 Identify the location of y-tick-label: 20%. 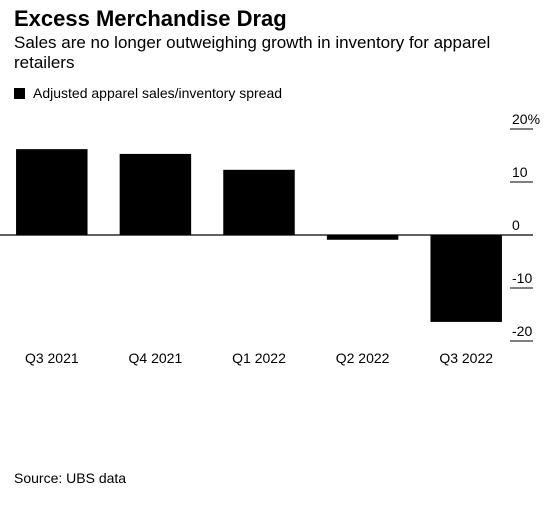
(526, 119).